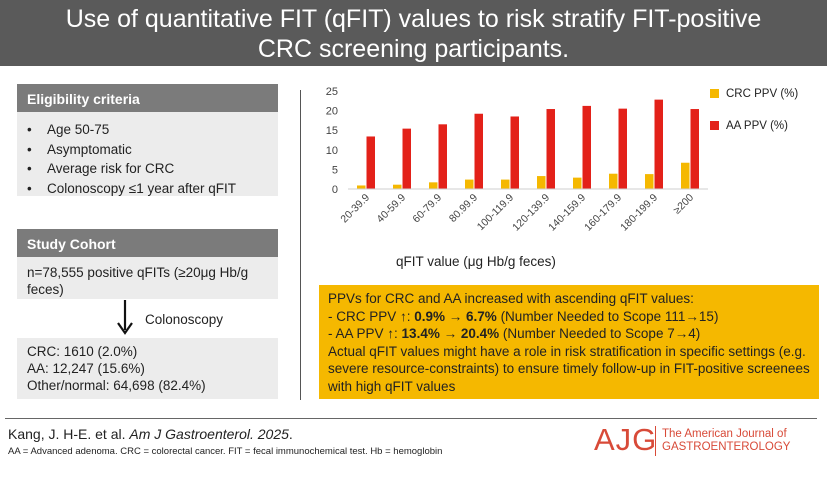  I want to click on y-tick-label: 10, so click(332, 151).